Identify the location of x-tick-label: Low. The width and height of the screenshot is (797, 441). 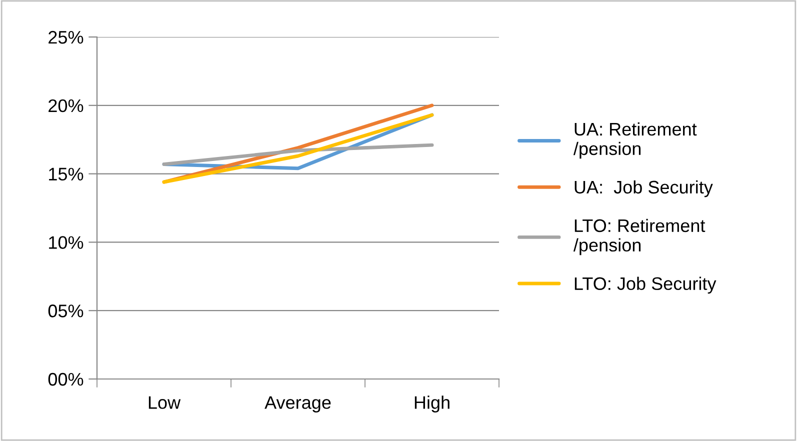
(164, 402).